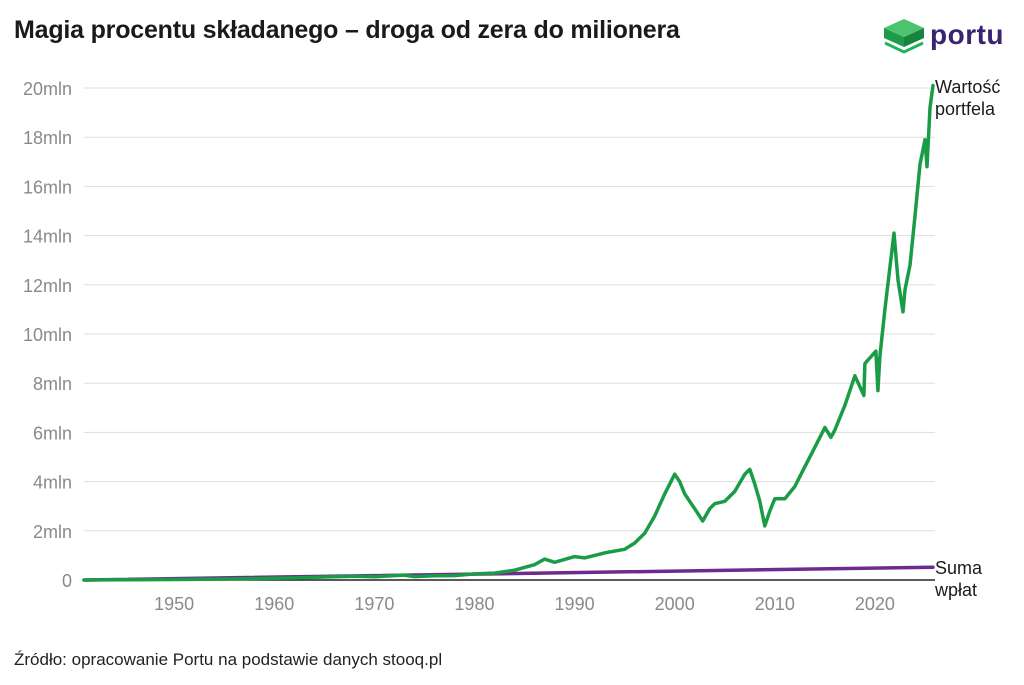 The height and width of the screenshot is (685, 1024). Describe the element at coordinates (524, 604) in the screenshot. I see `x-axis-ticks: 1950 1960 1970 1980 1990 2000 2010 2020` at that location.